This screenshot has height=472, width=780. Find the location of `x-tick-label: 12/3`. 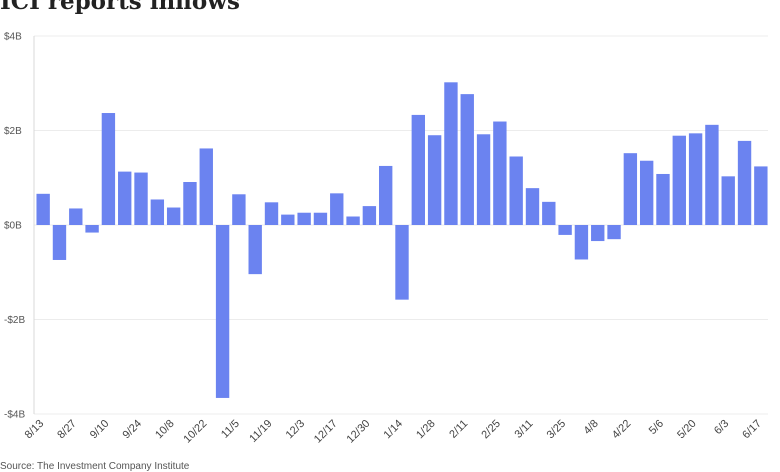

x-tick-label: 12/3 is located at coordinates (296, 430).